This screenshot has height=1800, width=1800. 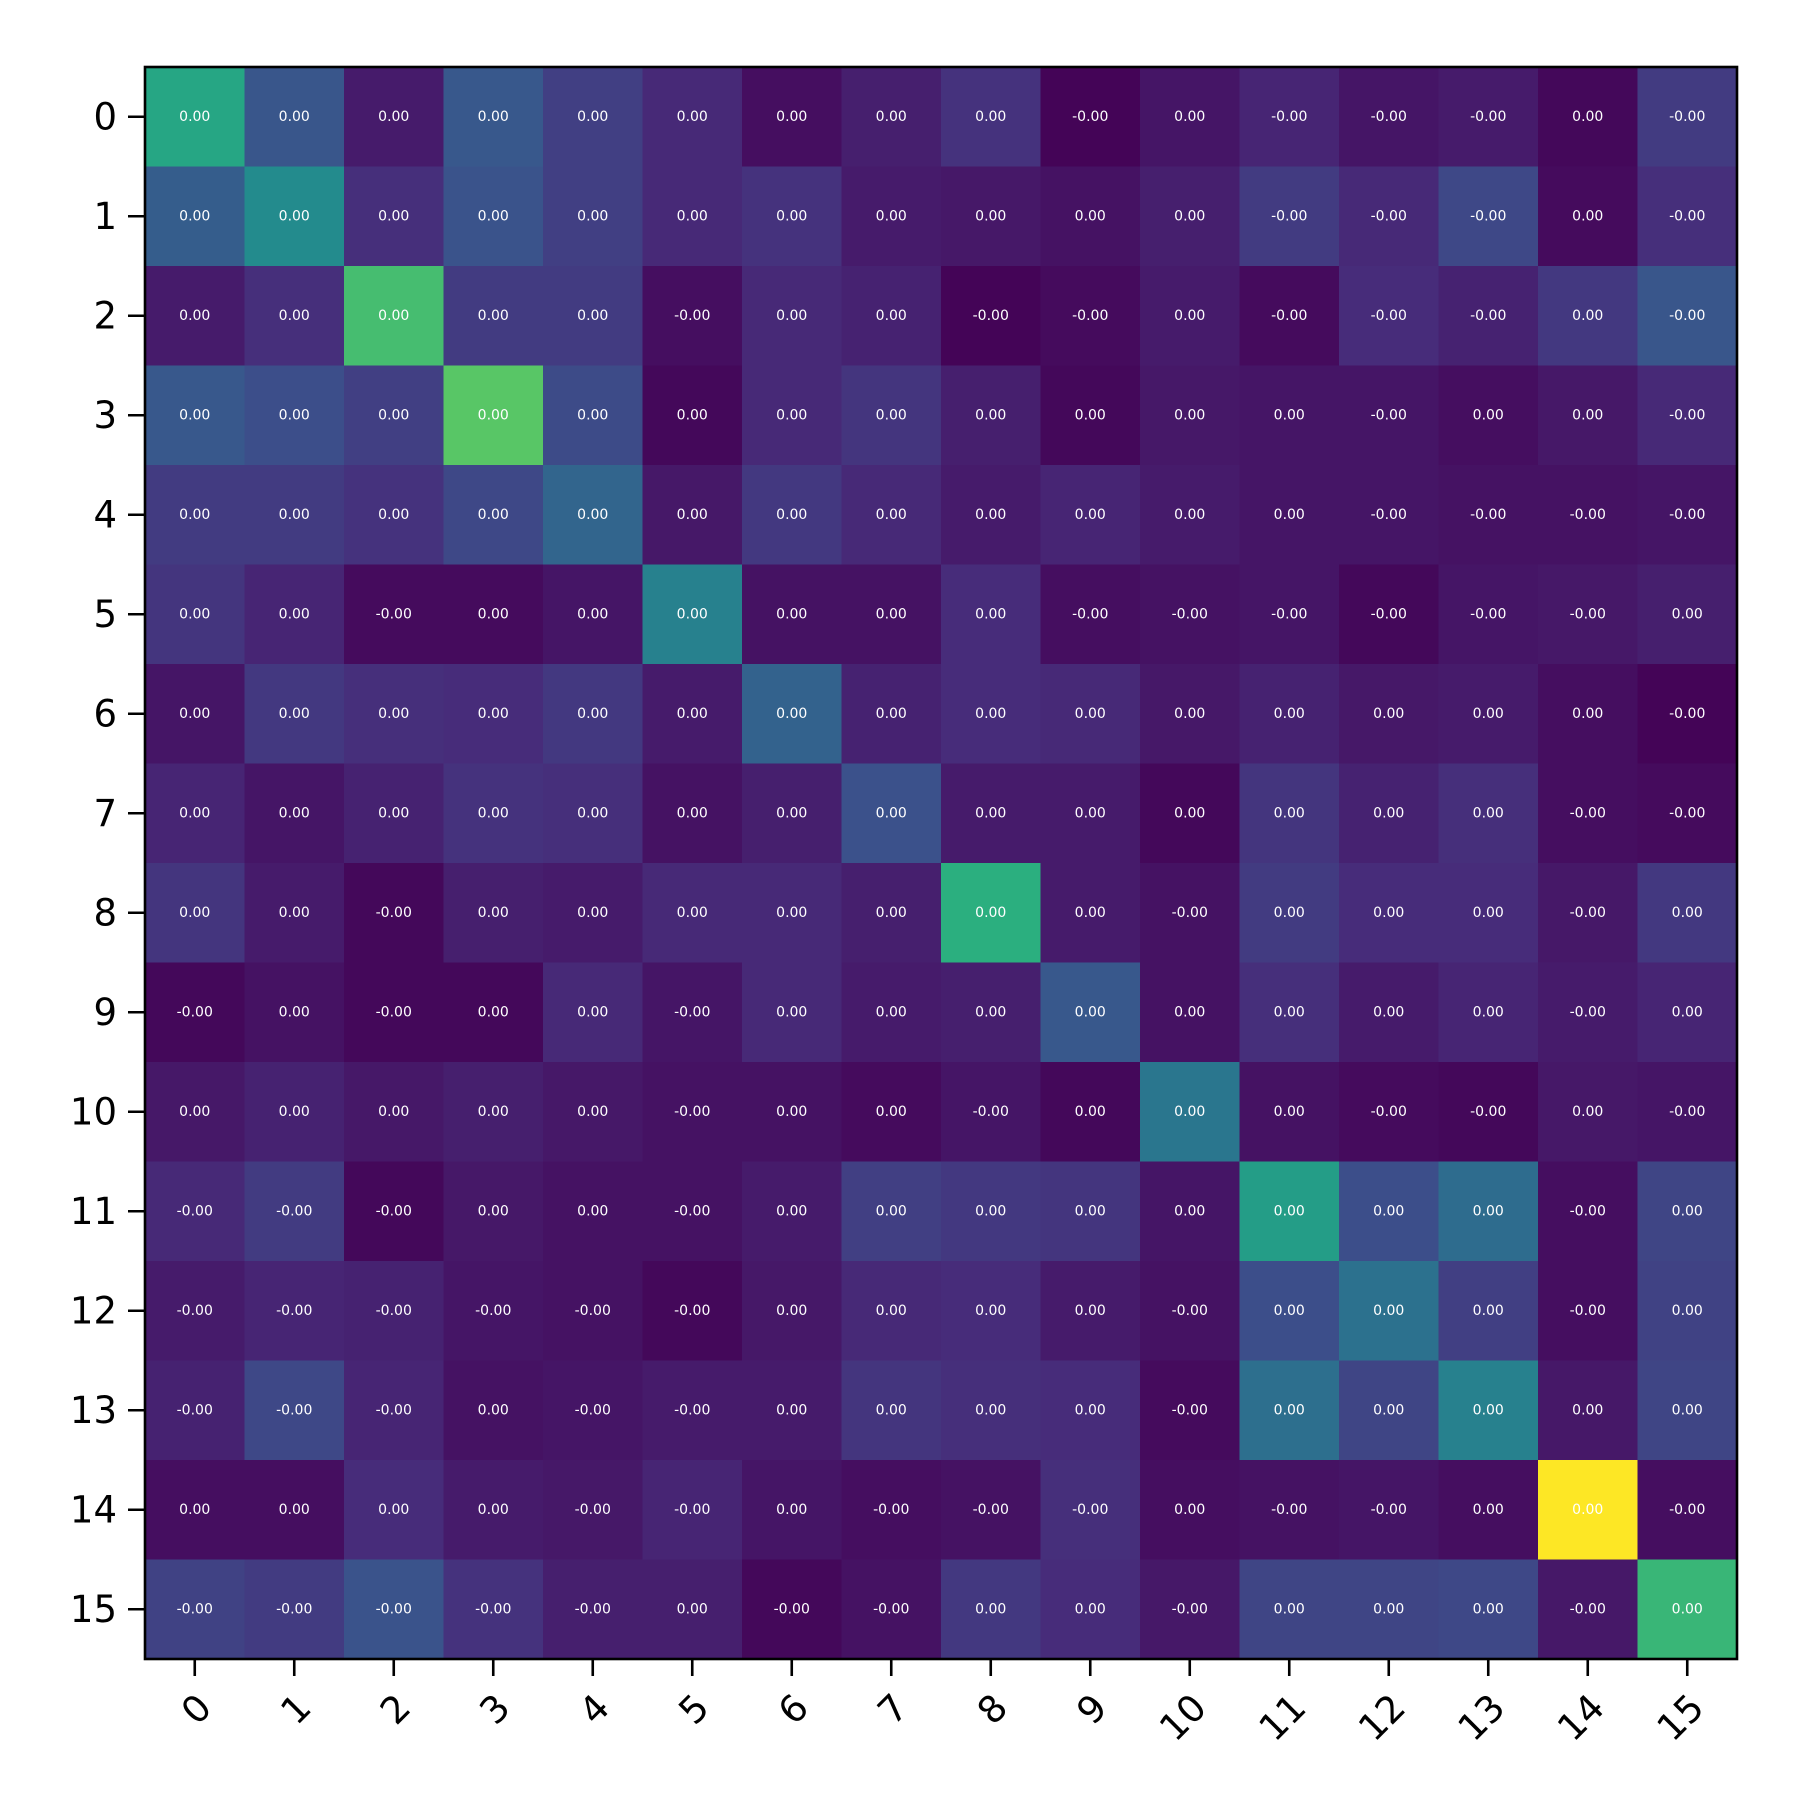 I want to click on y-tick-label: 7, so click(x=105, y=813).